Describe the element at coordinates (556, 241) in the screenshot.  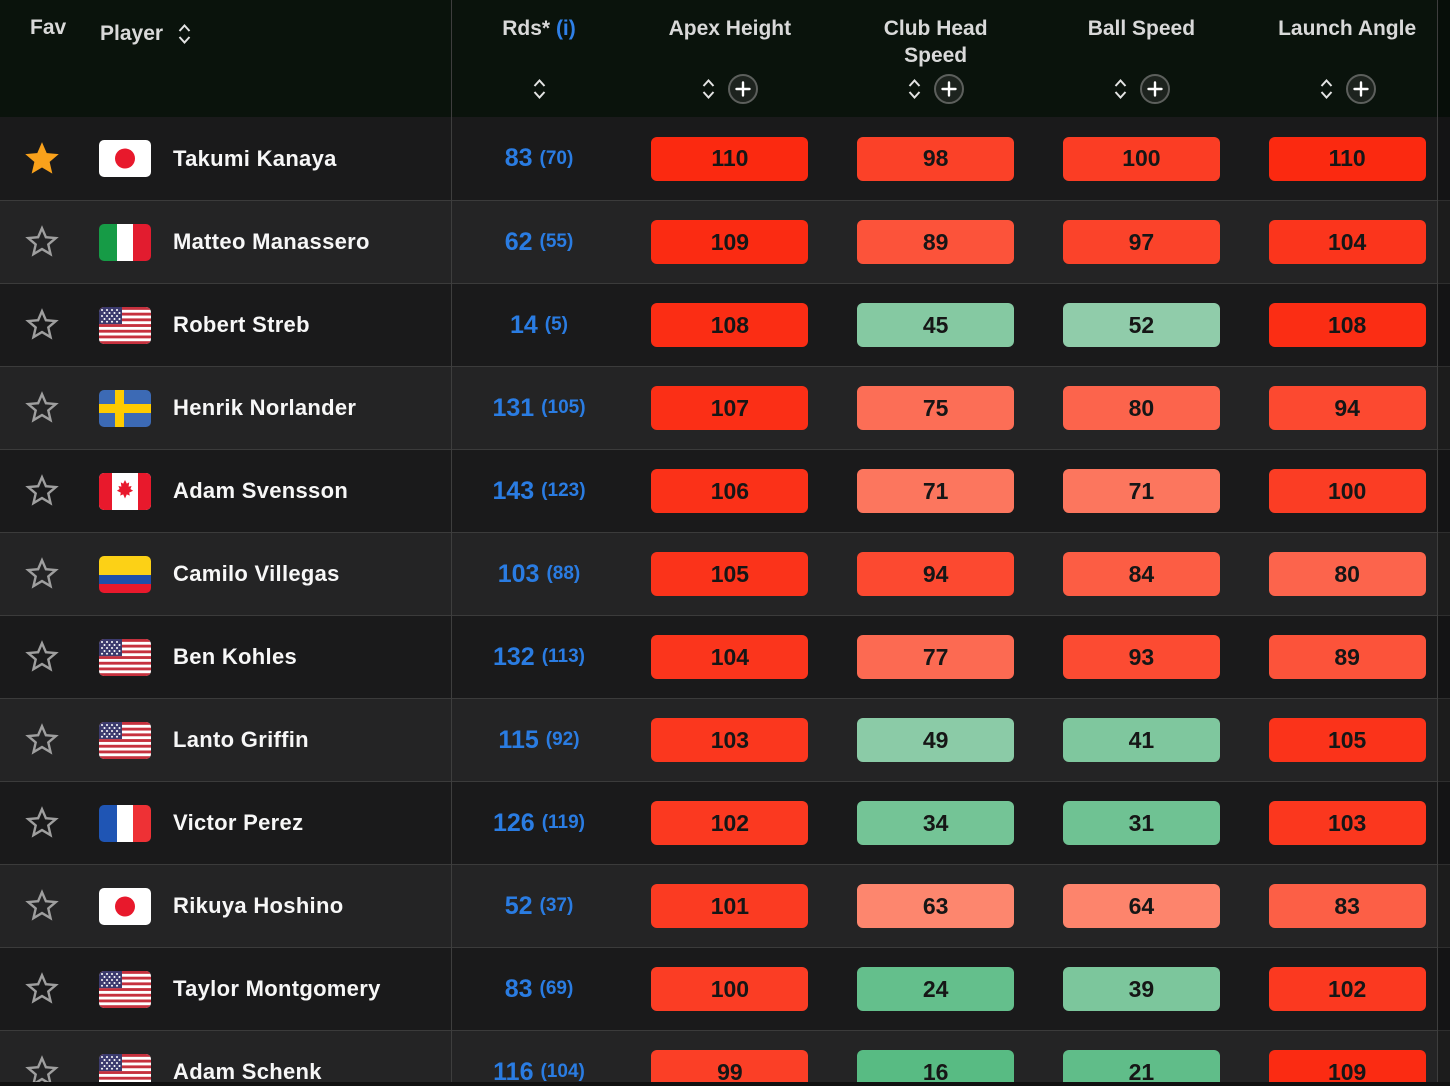
I see `rds-secondary-value: (55)` at that location.